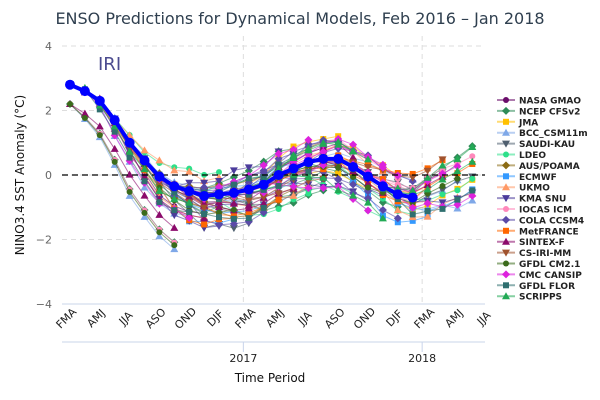 The image size is (600, 400). What do you see at coordinates (538, 111) in the screenshot?
I see `legend-item: NCEP CFSv2` at bounding box center [538, 111].